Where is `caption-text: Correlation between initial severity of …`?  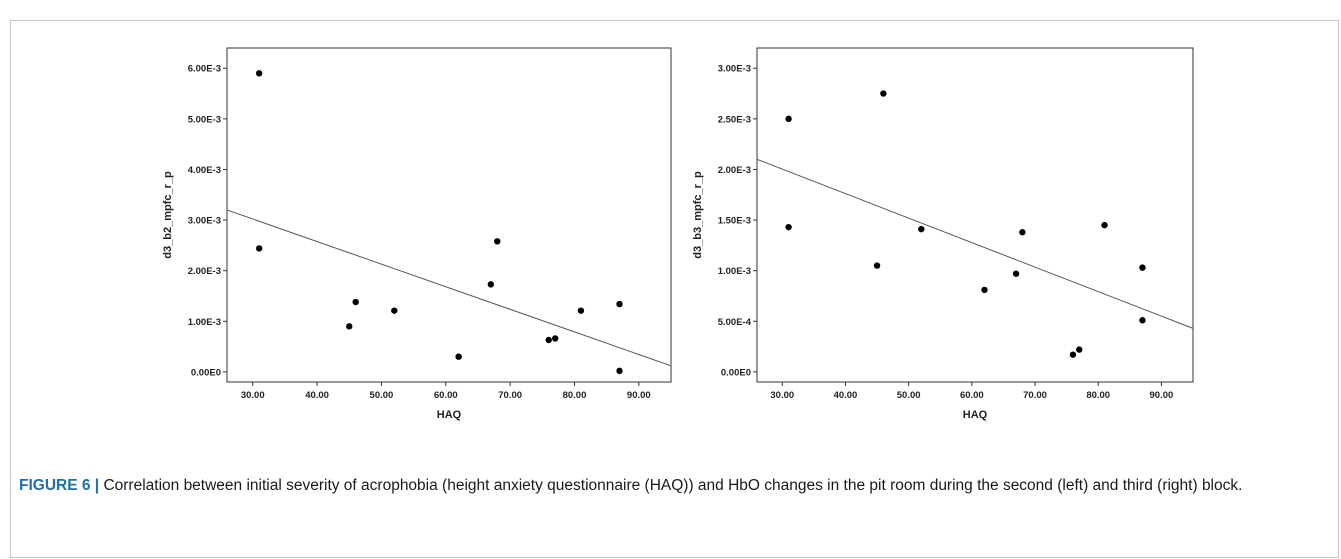 caption-text: Correlation between initial severity of … is located at coordinates (671, 485).